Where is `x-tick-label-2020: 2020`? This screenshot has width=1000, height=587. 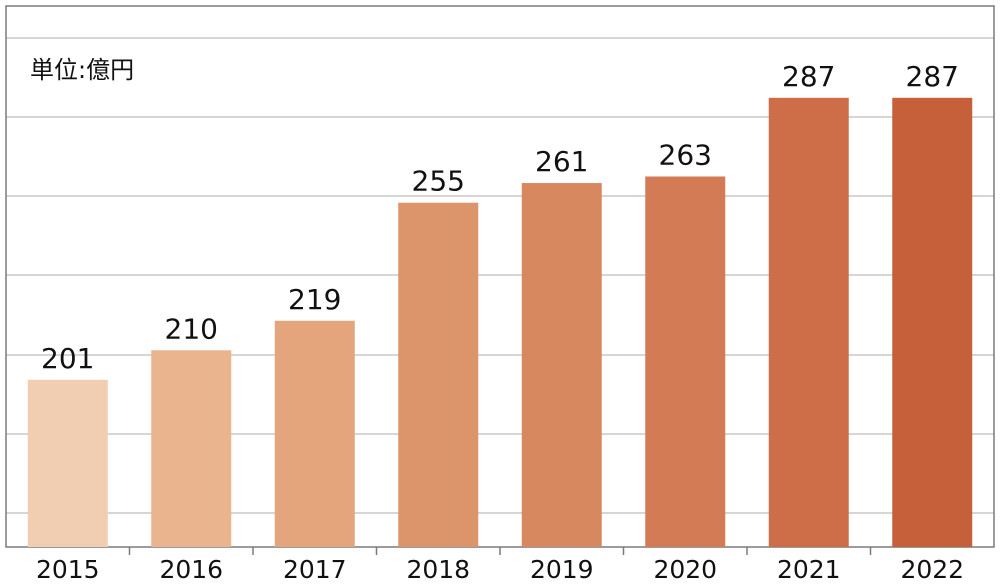 x-tick-label-2020: 2020 is located at coordinates (685, 569).